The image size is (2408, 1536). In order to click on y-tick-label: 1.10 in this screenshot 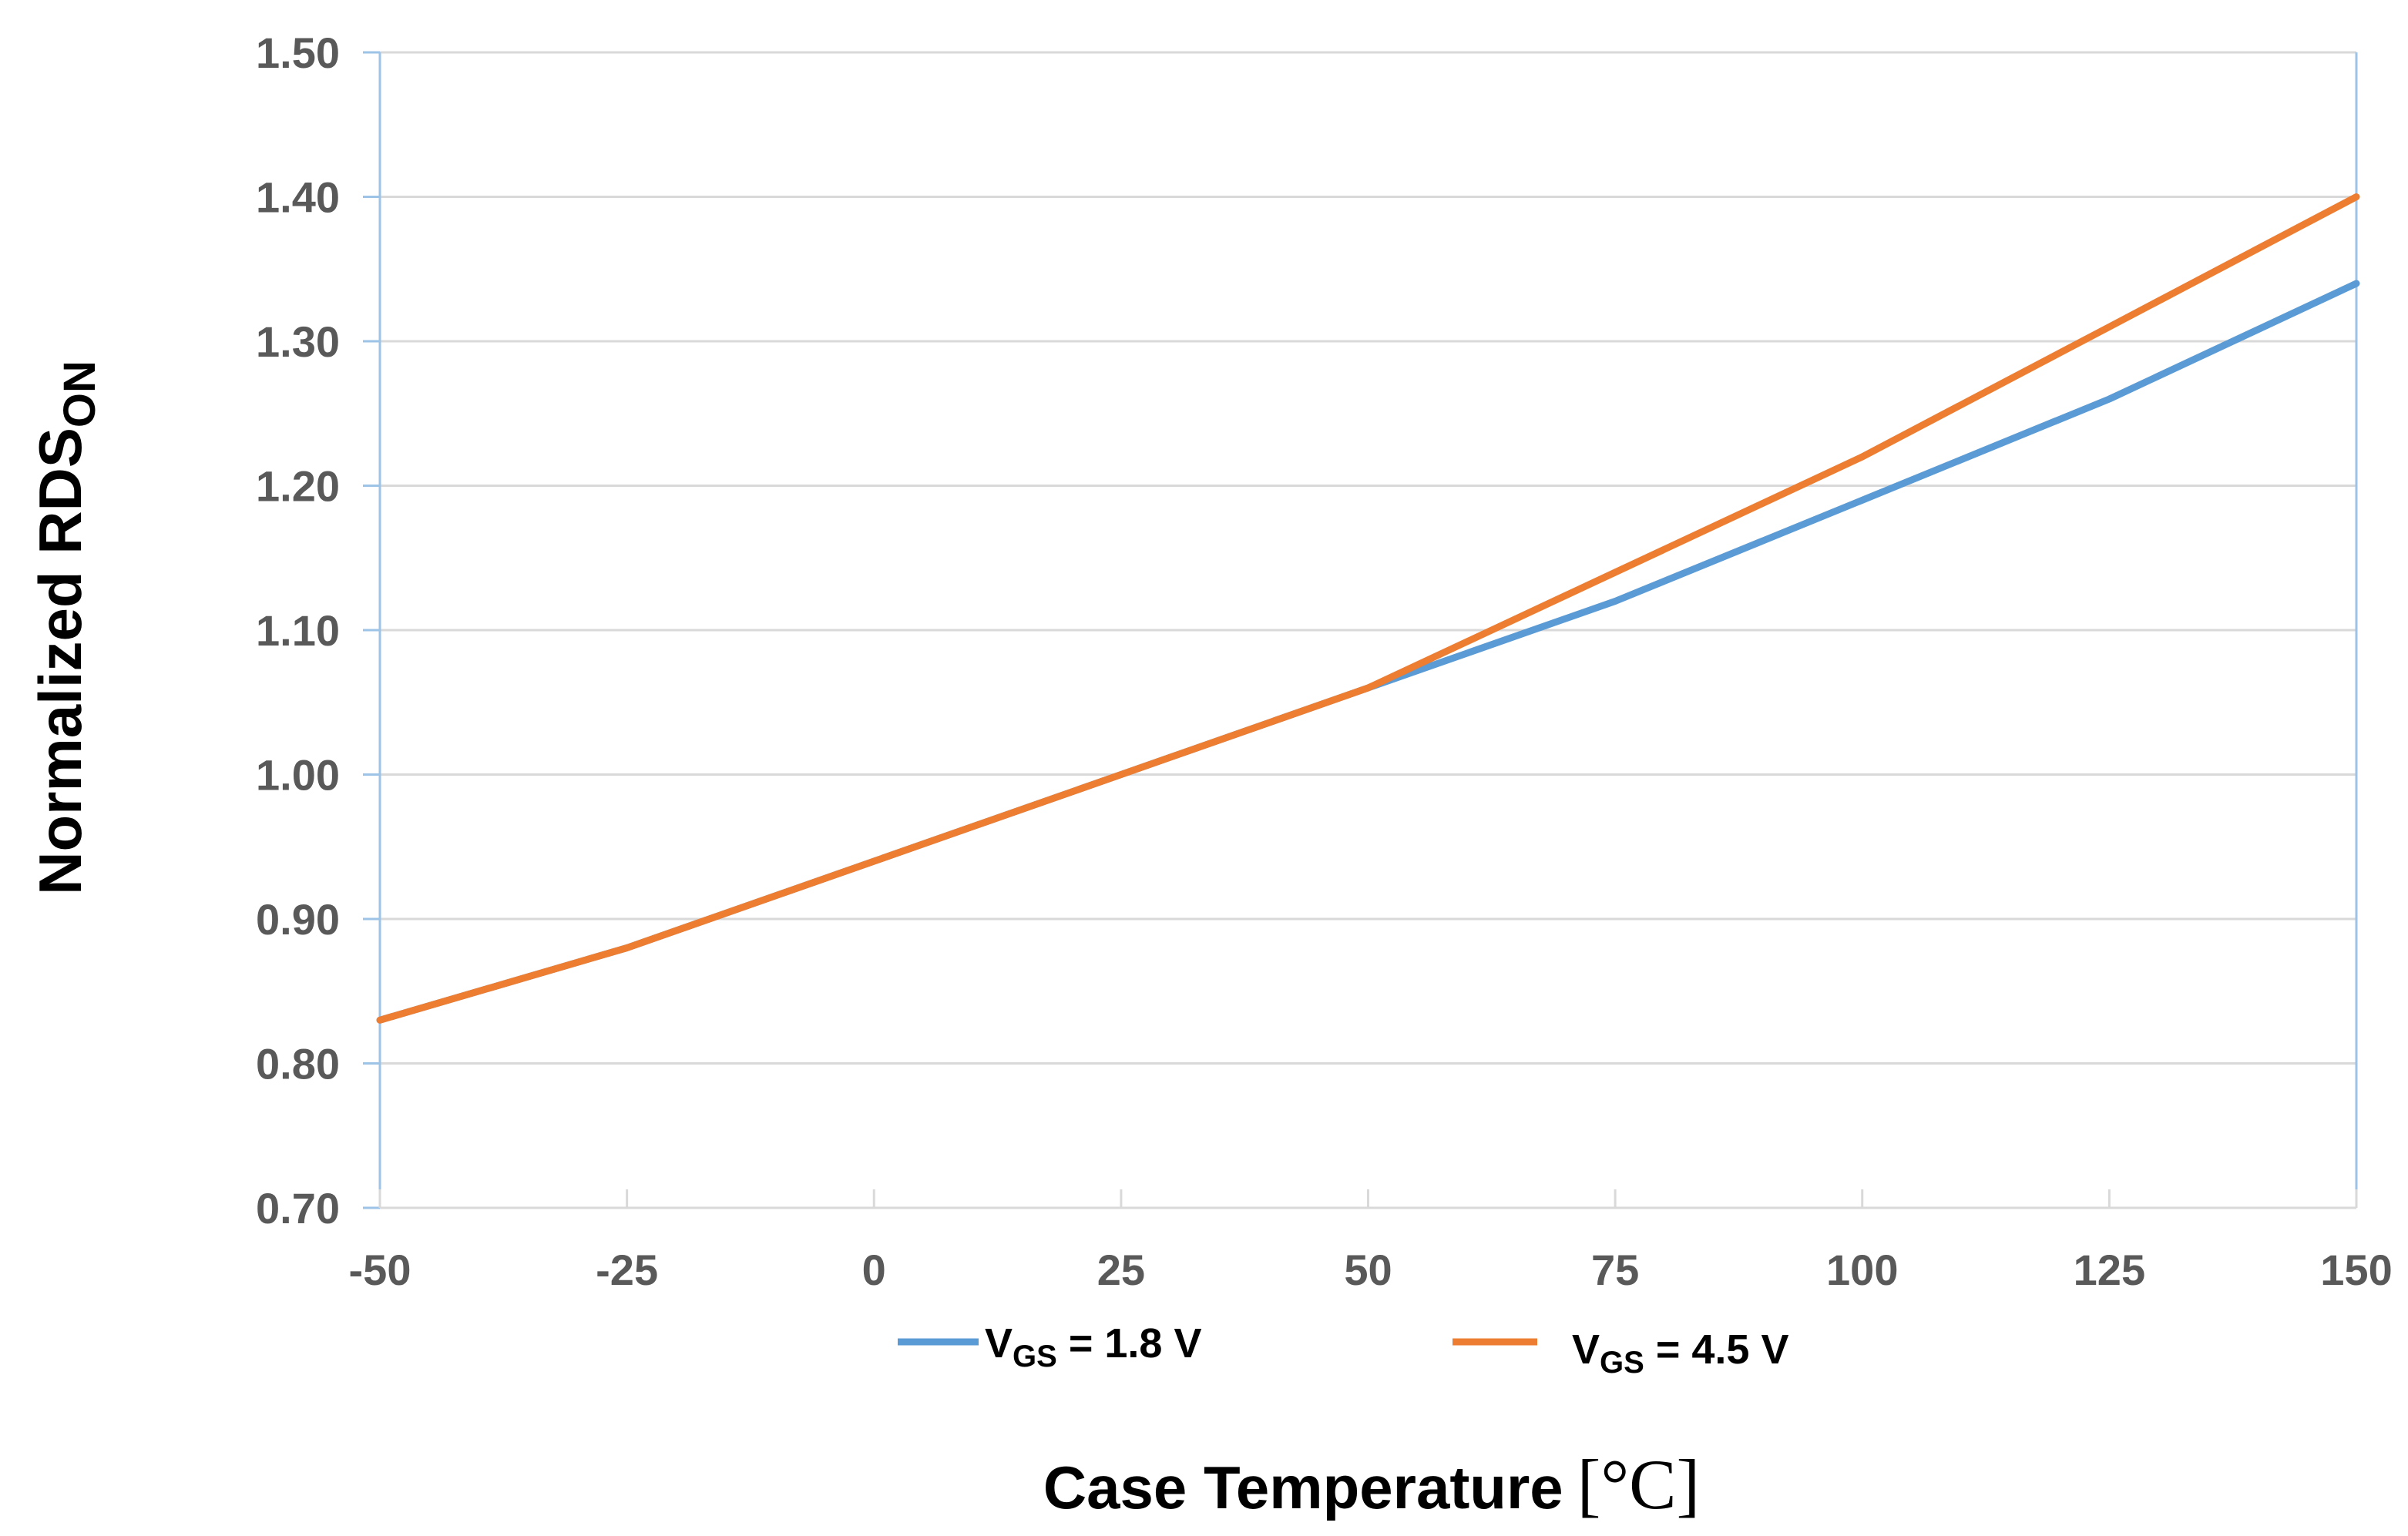, I will do `click(298, 630)`.